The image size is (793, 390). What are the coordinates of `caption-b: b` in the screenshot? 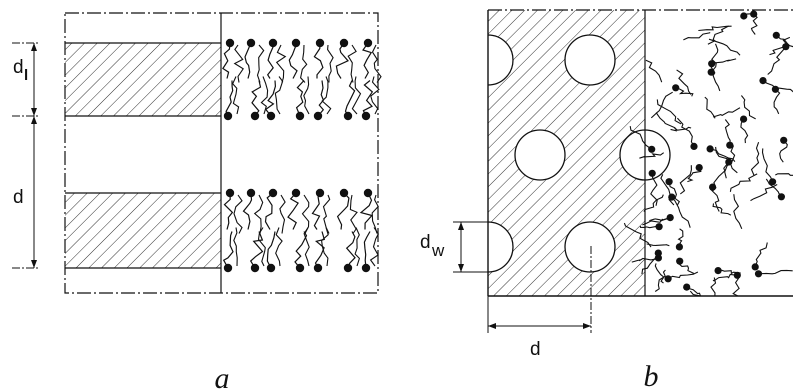 It's located at (651, 375).